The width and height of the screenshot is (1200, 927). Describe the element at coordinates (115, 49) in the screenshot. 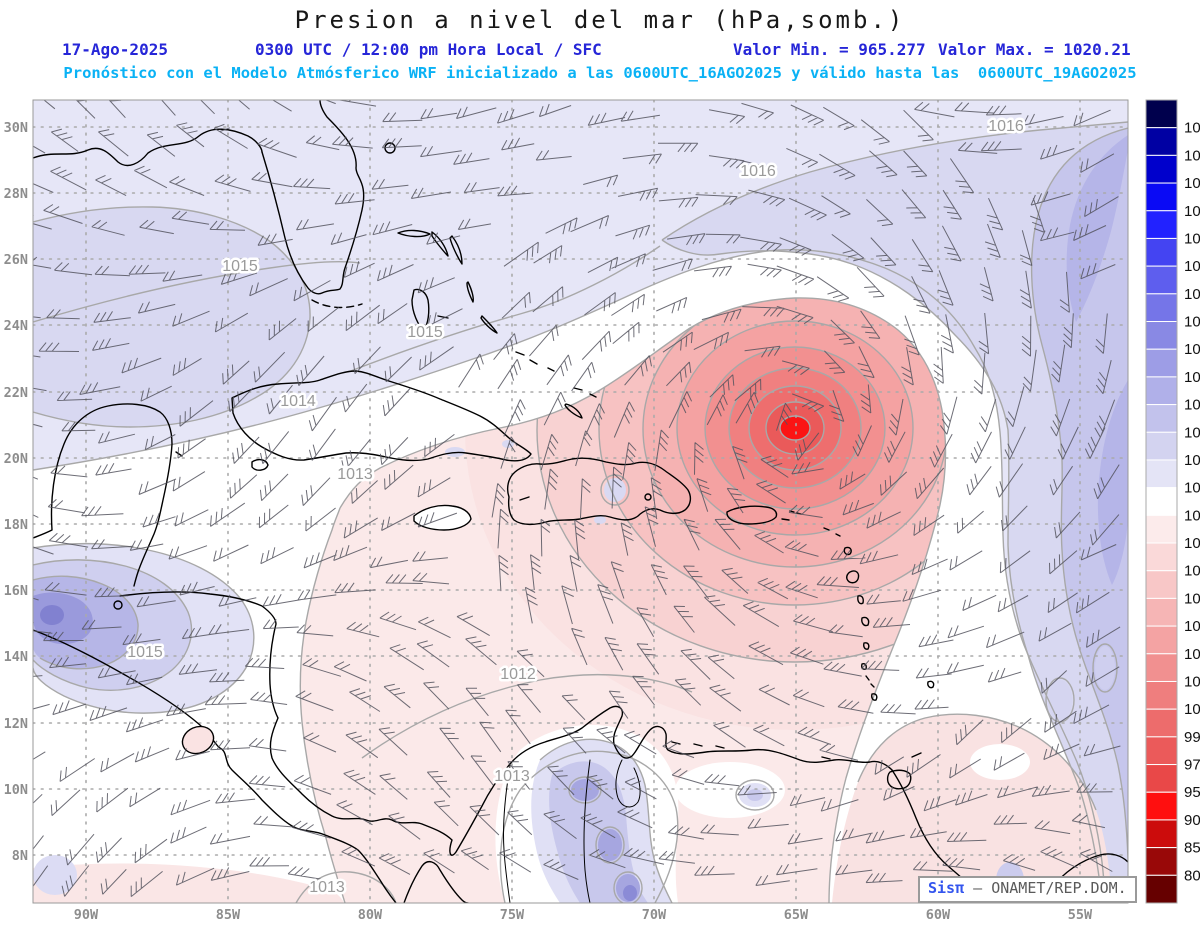

I see `forecast-date: 17-Ago-2025` at that location.